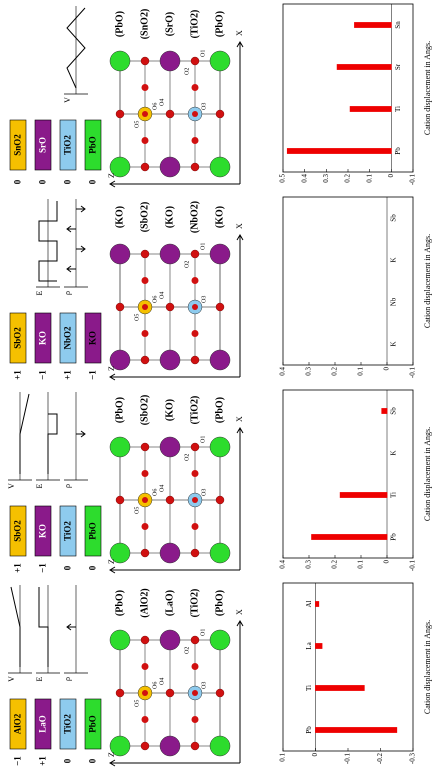 The width and height of the screenshot is (436, 771). Describe the element at coordinates (67, 100) in the screenshot. I see `plot-label: V` at that location.